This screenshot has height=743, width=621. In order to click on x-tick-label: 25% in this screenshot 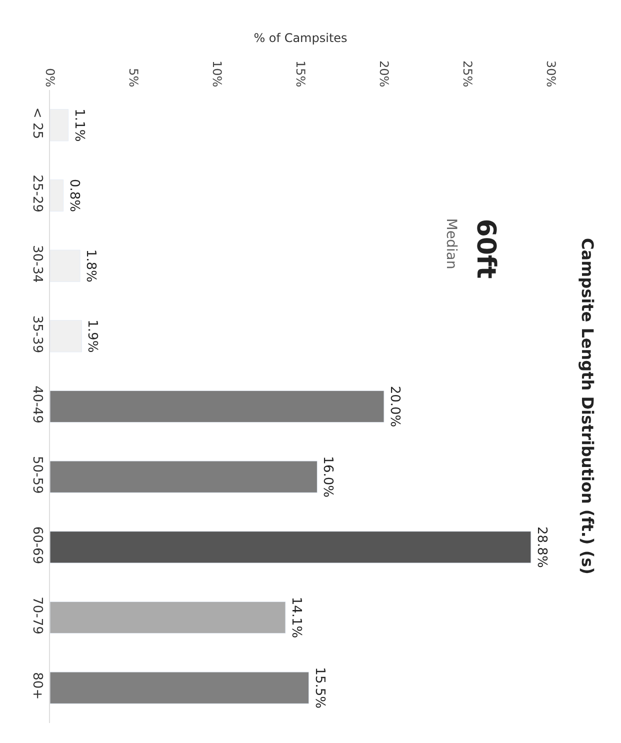, I will do `click(467, 74)`.